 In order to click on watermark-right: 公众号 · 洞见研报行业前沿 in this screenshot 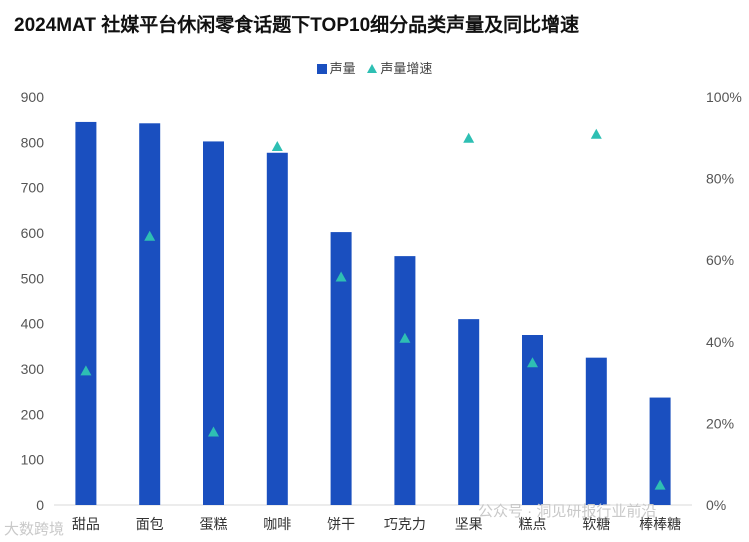, I will do `click(567, 511)`.